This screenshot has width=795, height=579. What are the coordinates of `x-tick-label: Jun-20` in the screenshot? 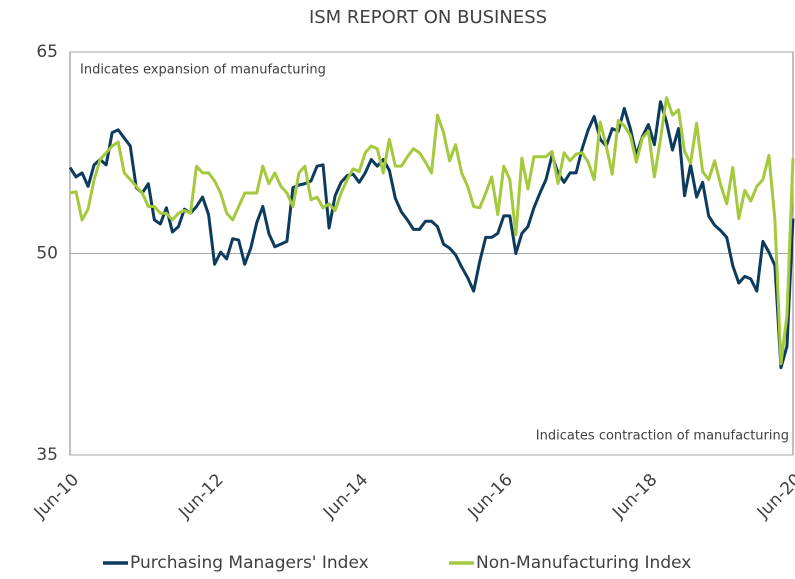 It's located at (774, 496).